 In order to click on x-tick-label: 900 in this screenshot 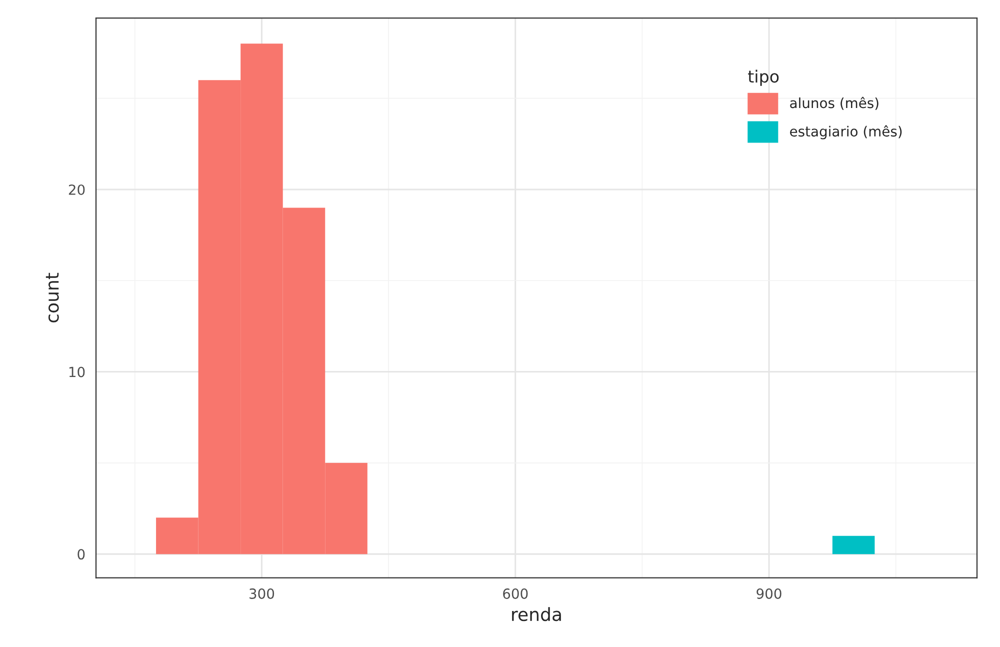, I will do `click(769, 593)`.